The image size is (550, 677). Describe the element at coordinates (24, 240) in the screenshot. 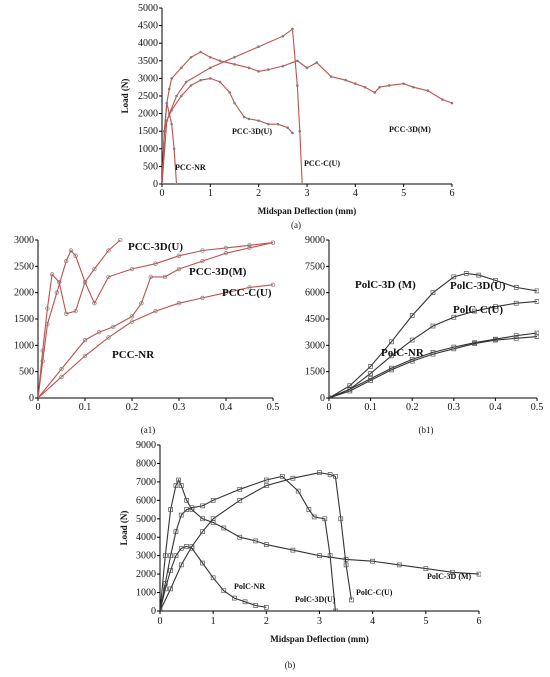

I see `y-tick-label: 3000` at that location.